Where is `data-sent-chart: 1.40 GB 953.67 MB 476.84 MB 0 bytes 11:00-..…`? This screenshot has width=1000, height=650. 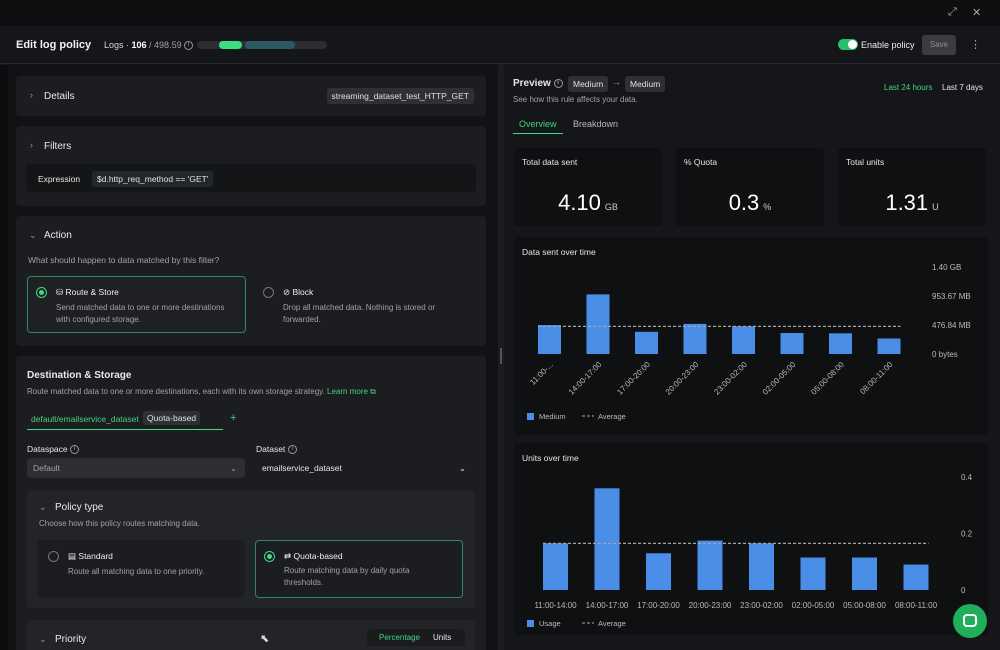
data-sent-chart: 1.40 GB 953.67 MB 476.84 MB 0 bytes 11:00-..… is located at coordinates (749, 342).